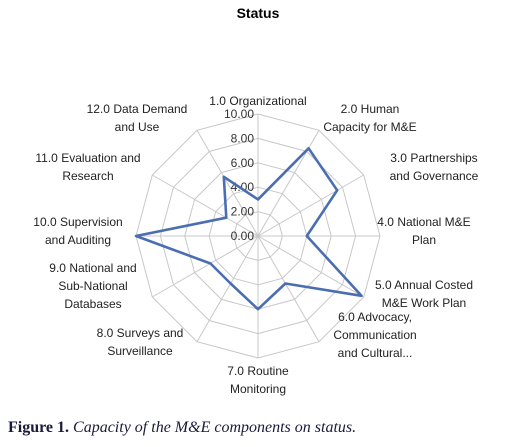 The image size is (532, 447). Describe the element at coordinates (39, 427) in the screenshot. I see `caption-label: Figure 1.` at that location.